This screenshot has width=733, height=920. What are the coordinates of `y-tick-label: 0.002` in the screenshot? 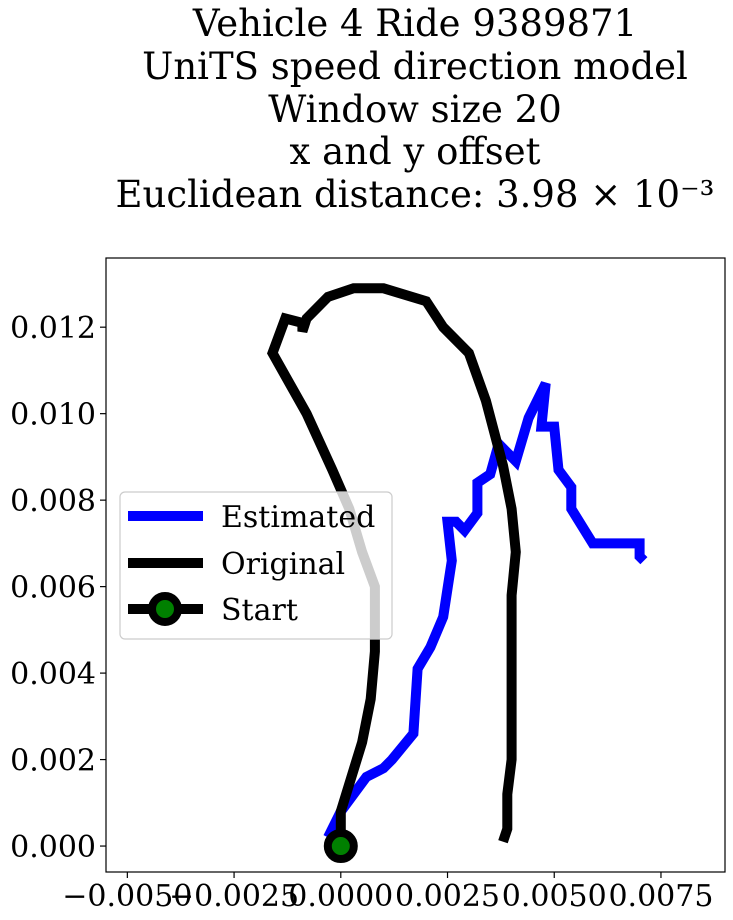 It's located at (53, 761).